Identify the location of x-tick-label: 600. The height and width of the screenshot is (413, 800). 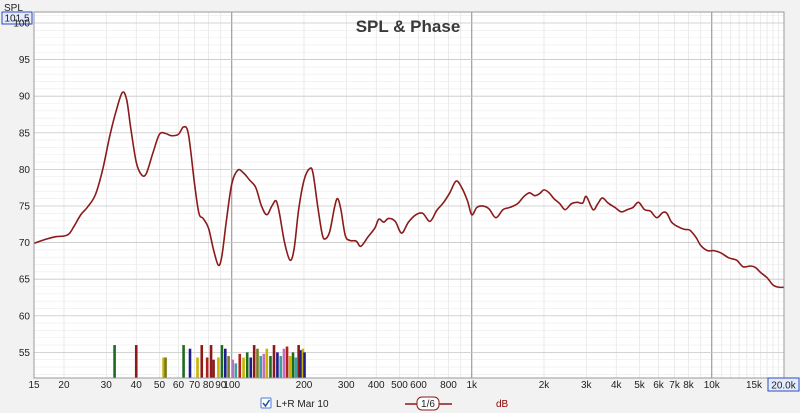
(418, 385).